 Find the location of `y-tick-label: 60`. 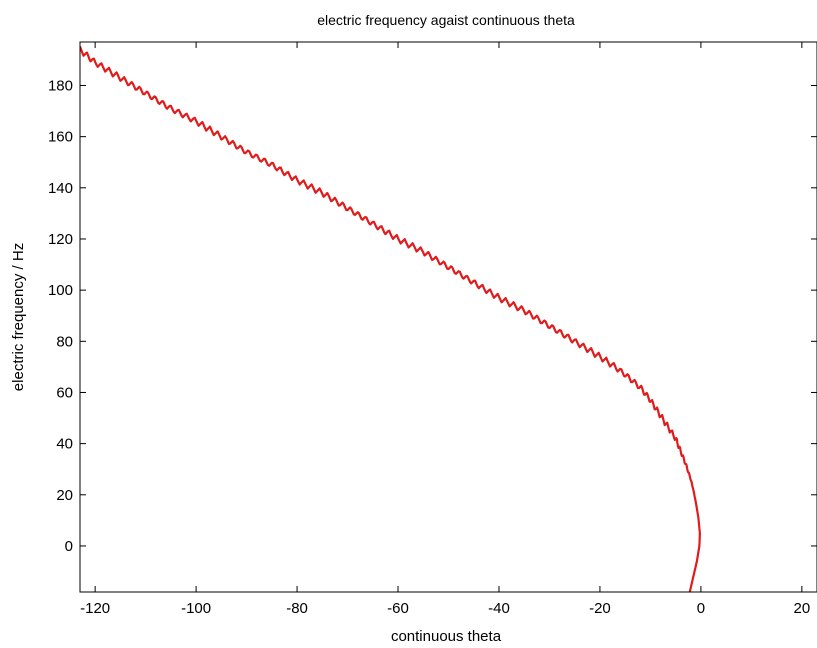

y-tick-label: 60 is located at coordinates (64, 392).